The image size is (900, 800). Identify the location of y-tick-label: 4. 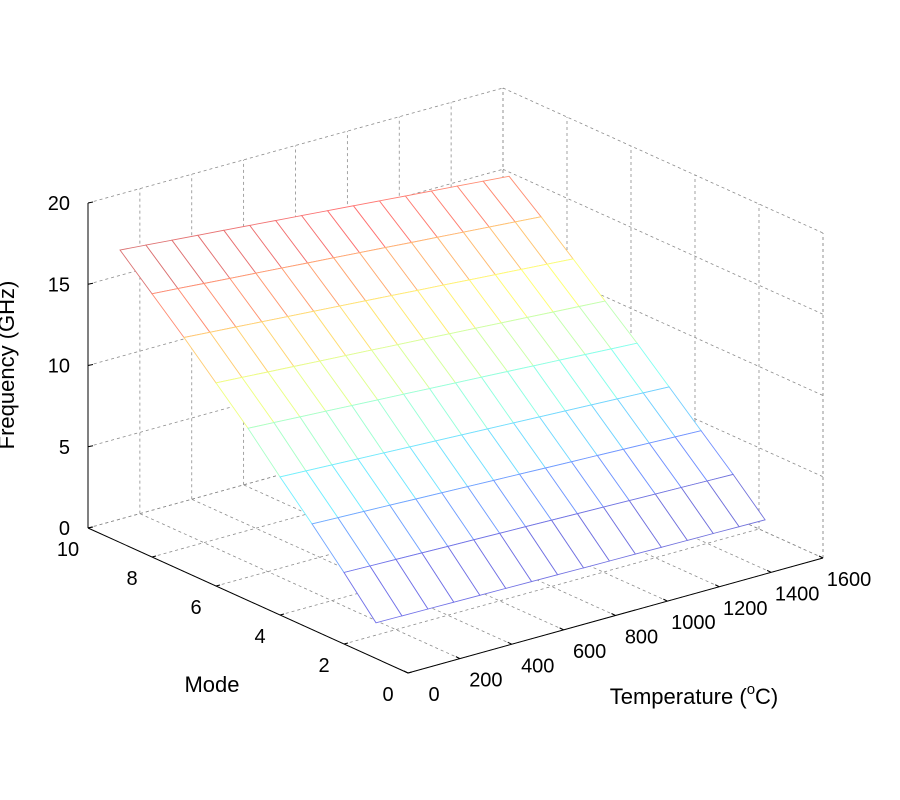
(259, 637).